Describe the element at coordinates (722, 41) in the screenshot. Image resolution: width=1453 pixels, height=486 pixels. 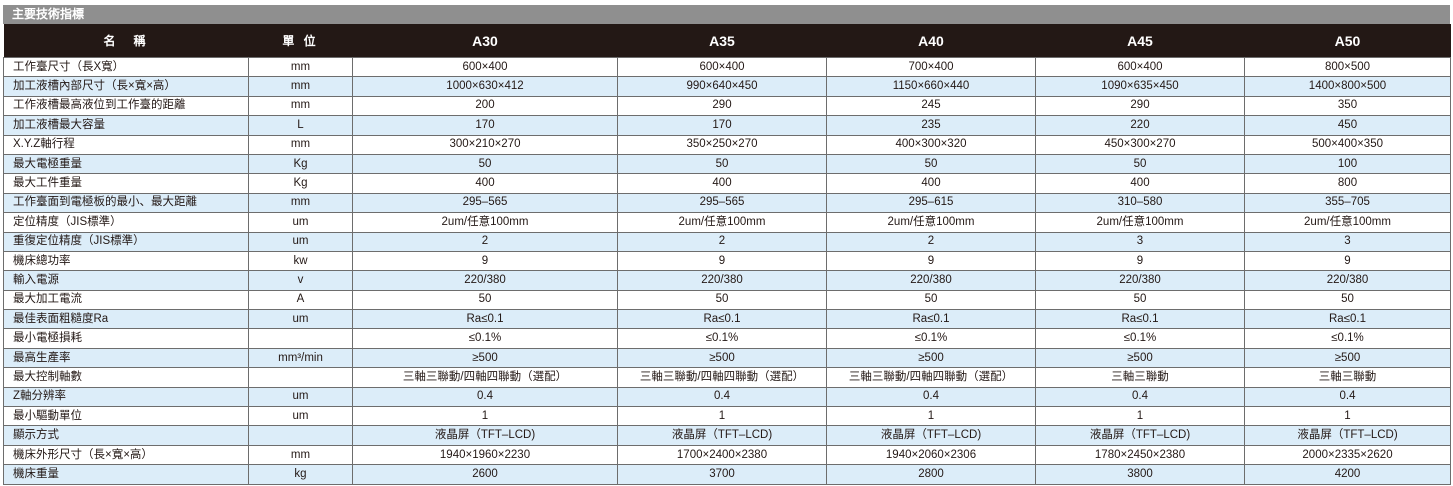
I see `header-model-a35: A35` at that location.